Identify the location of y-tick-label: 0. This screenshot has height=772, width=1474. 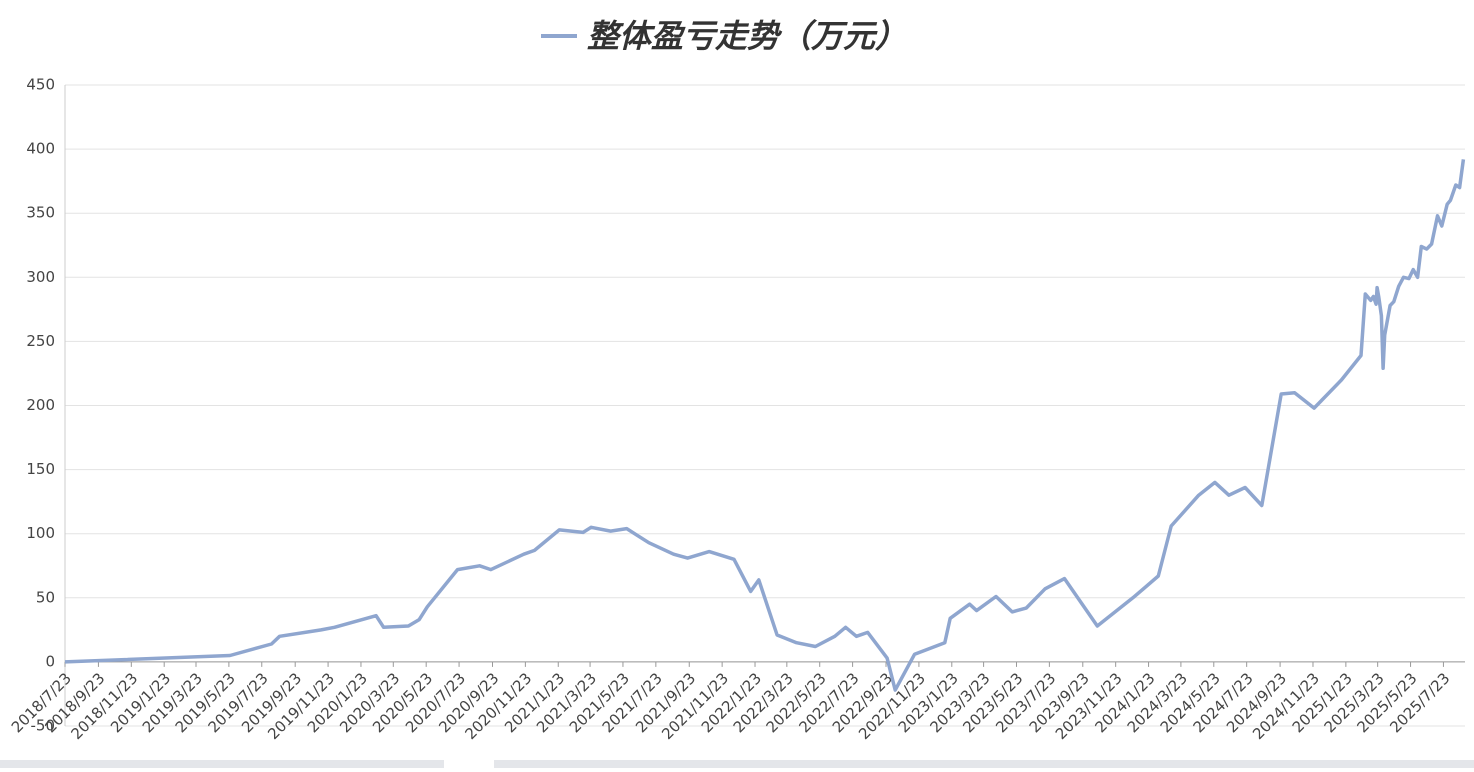
(50, 661).